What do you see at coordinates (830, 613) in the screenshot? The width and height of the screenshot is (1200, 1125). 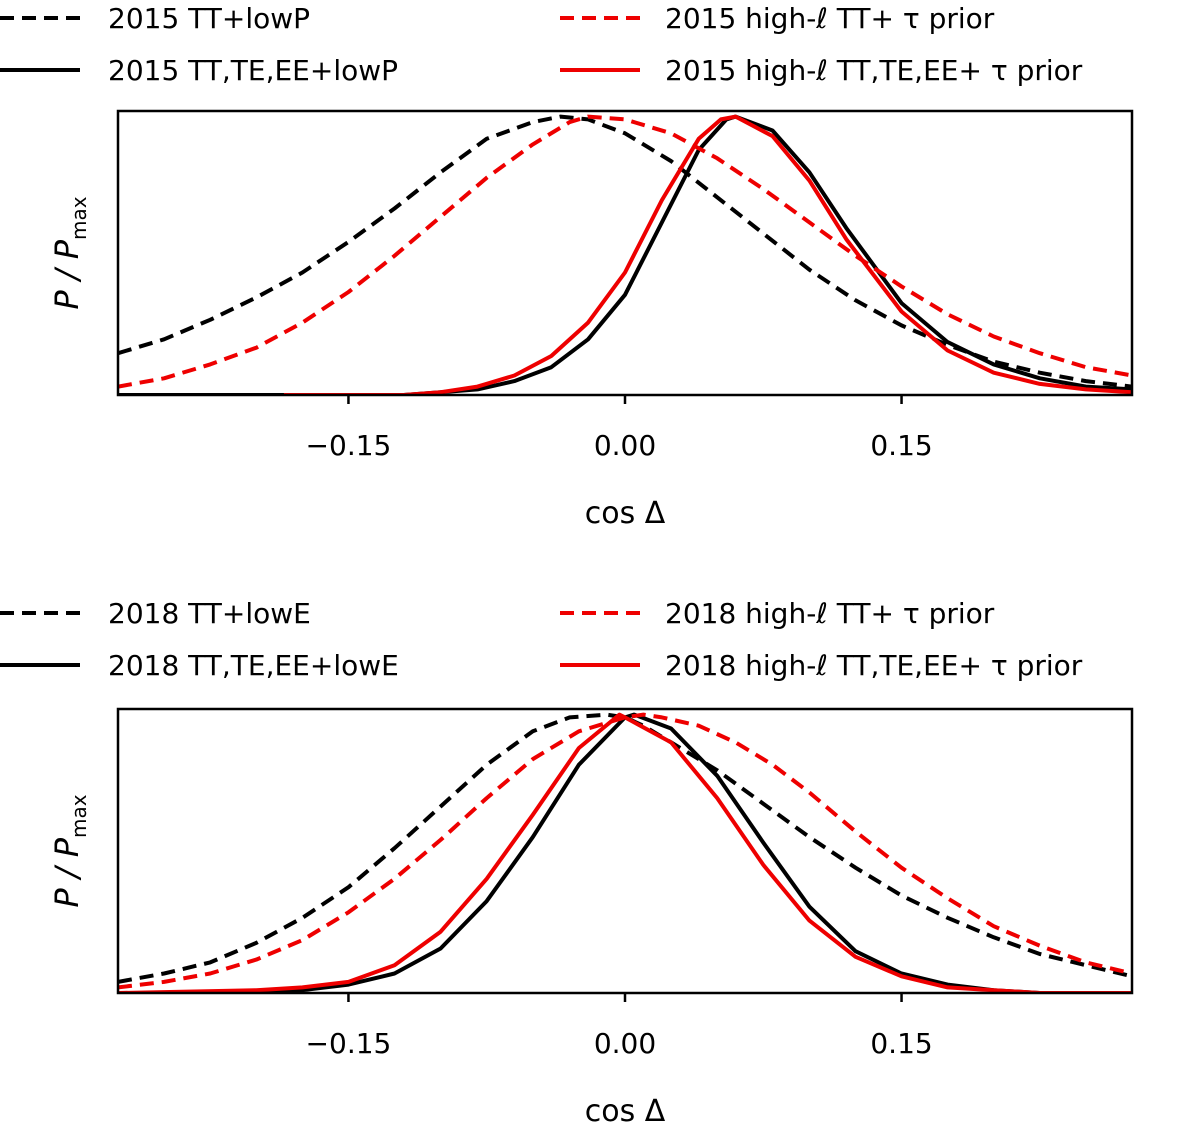 I see `legend-label: 2018 high-ℓ TT+ τ prior` at bounding box center [830, 613].